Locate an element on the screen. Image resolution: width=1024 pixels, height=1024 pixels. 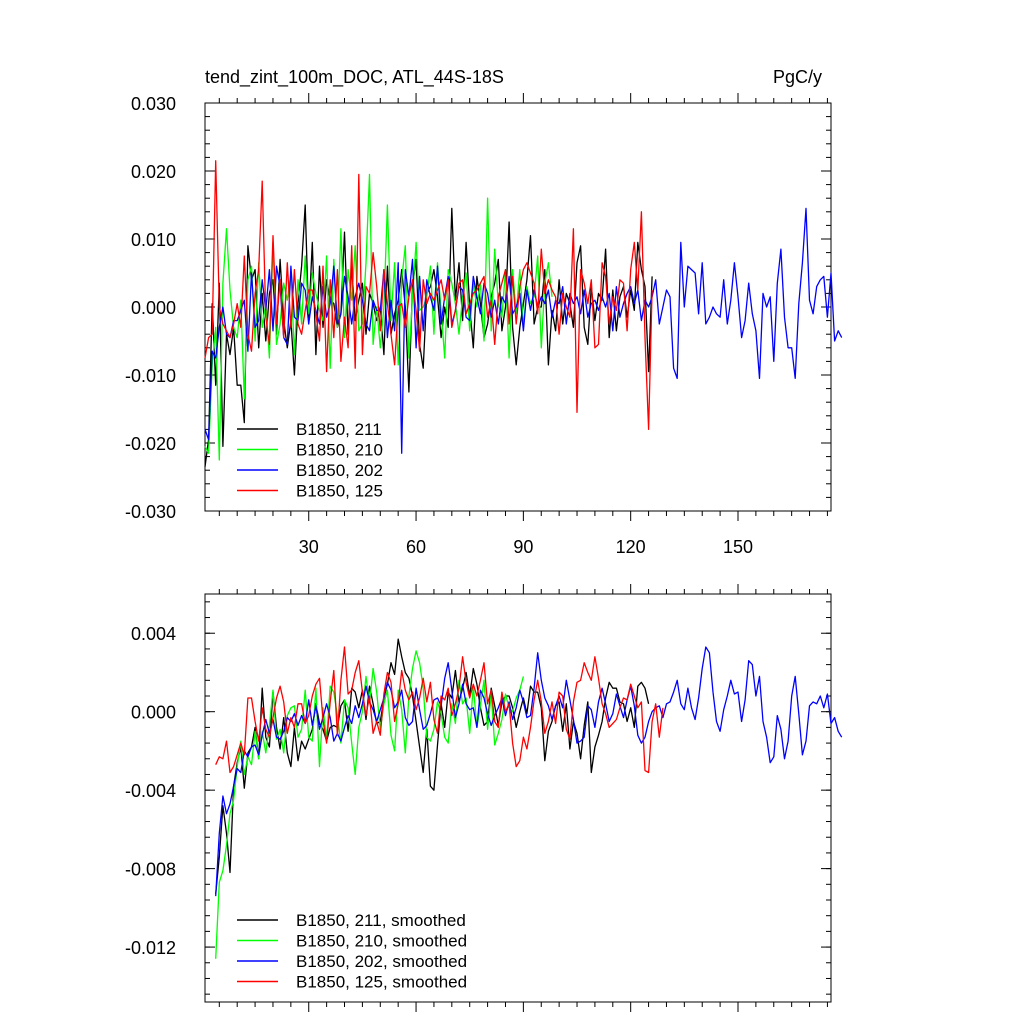
legend-label: B1850, 211 is located at coordinates (339, 429).